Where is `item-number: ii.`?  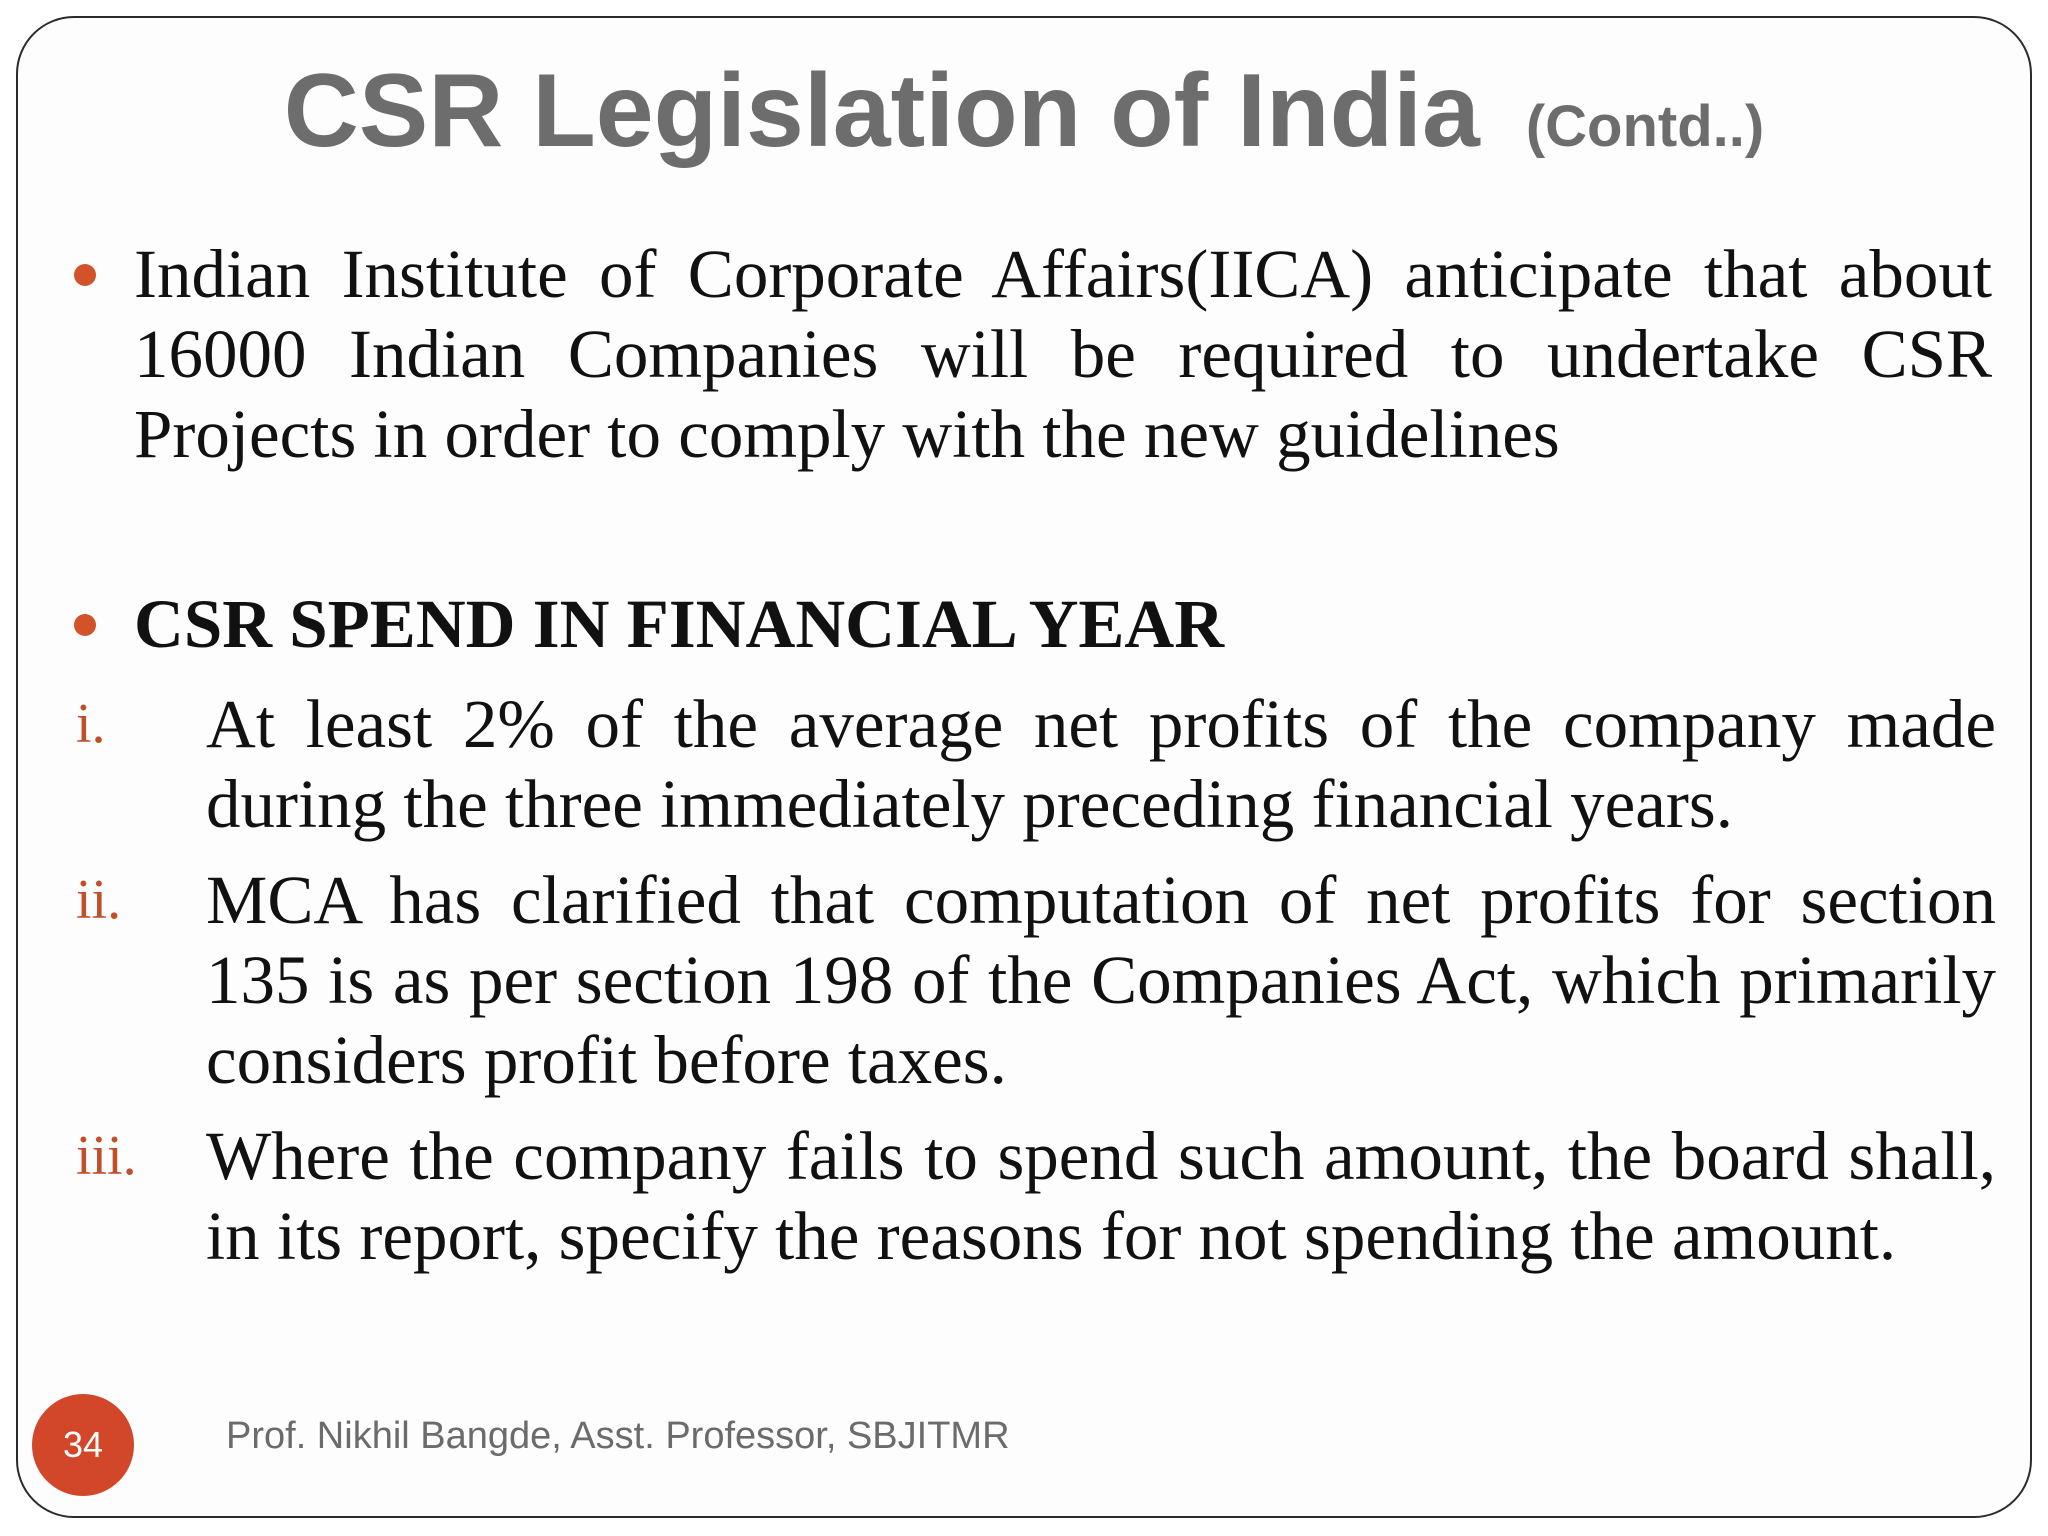 item-number: ii. is located at coordinates (99, 900).